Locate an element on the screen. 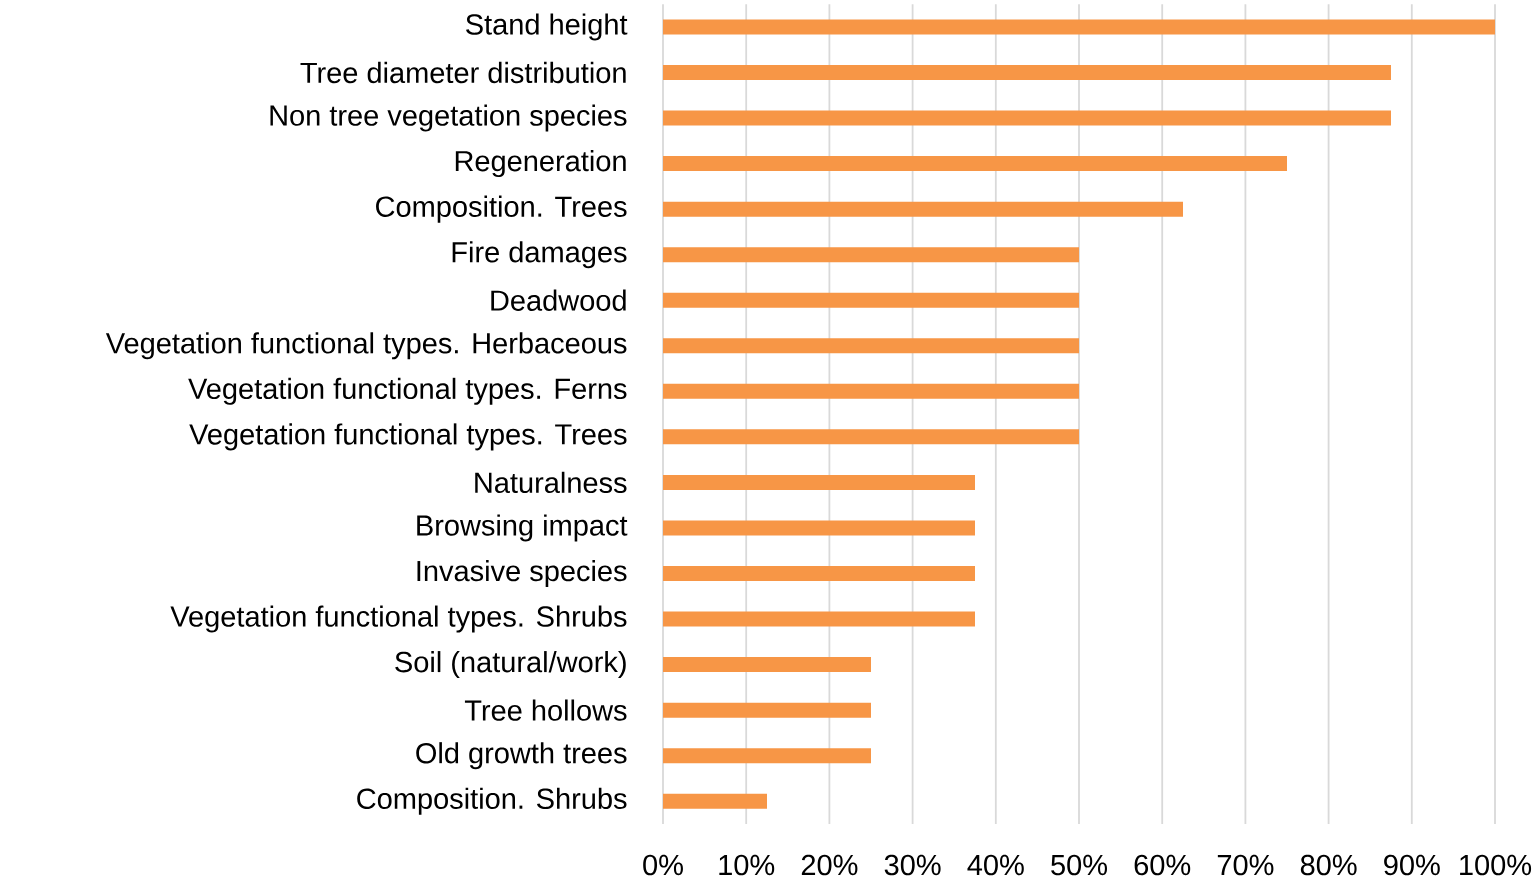 The height and width of the screenshot is (881, 1537). x-tick-label: 0% is located at coordinates (663, 865).